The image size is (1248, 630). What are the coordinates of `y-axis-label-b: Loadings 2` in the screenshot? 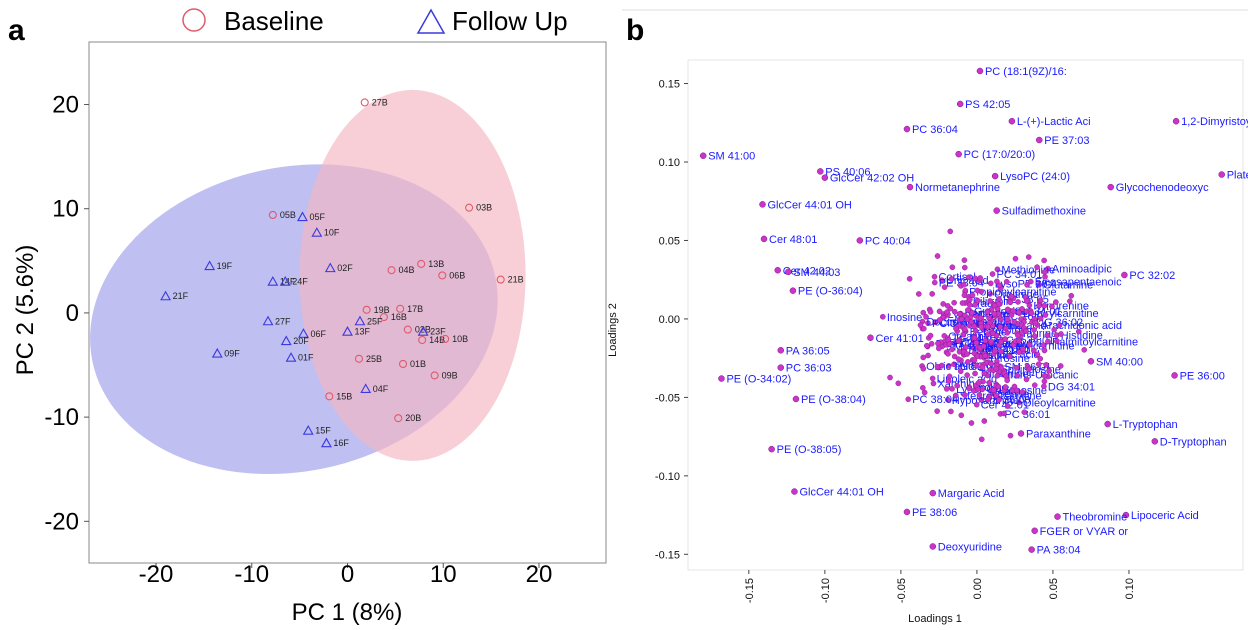 It's located at (613, 330).